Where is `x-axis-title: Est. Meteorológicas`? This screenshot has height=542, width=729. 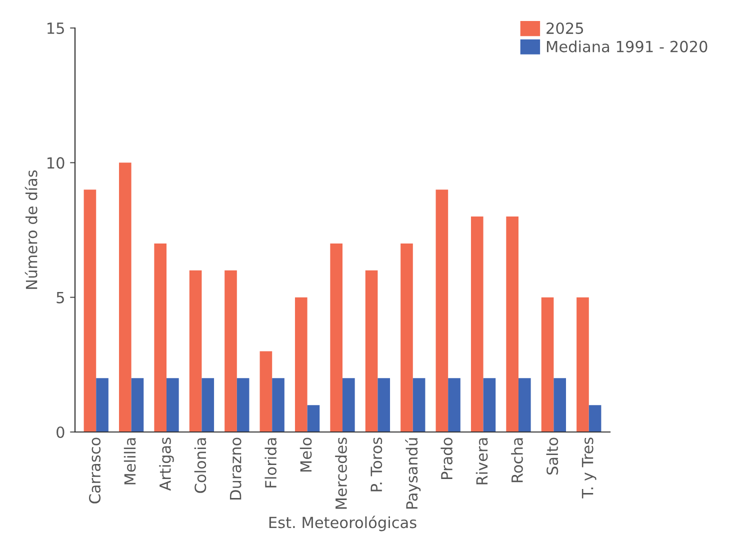 x-axis-title: Est. Meteorológicas is located at coordinates (342, 524).